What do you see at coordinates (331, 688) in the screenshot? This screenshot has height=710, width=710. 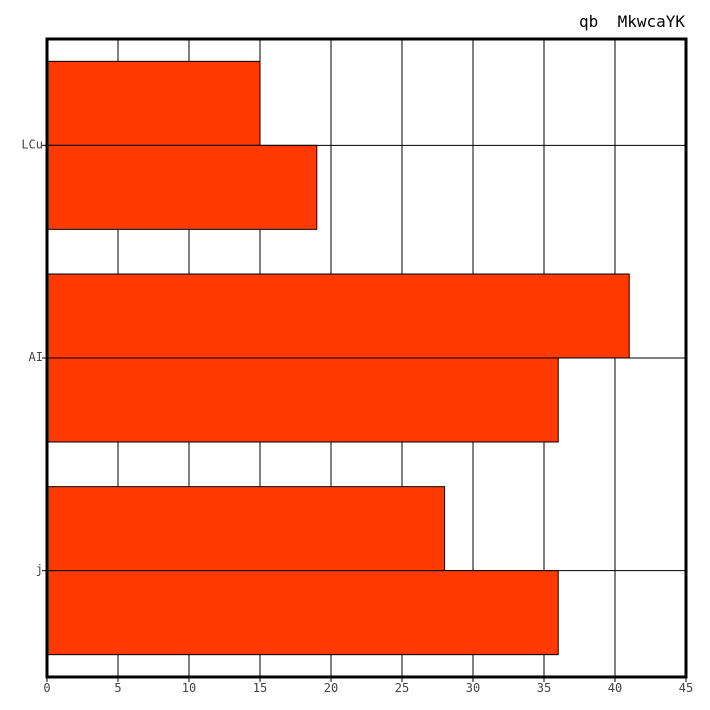 I see `x-tick-label: 20` at bounding box center [331, 688].